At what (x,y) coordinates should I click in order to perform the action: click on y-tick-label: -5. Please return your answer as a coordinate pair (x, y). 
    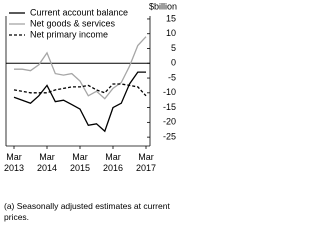
    Looking at the image, I should click on (172, 77).